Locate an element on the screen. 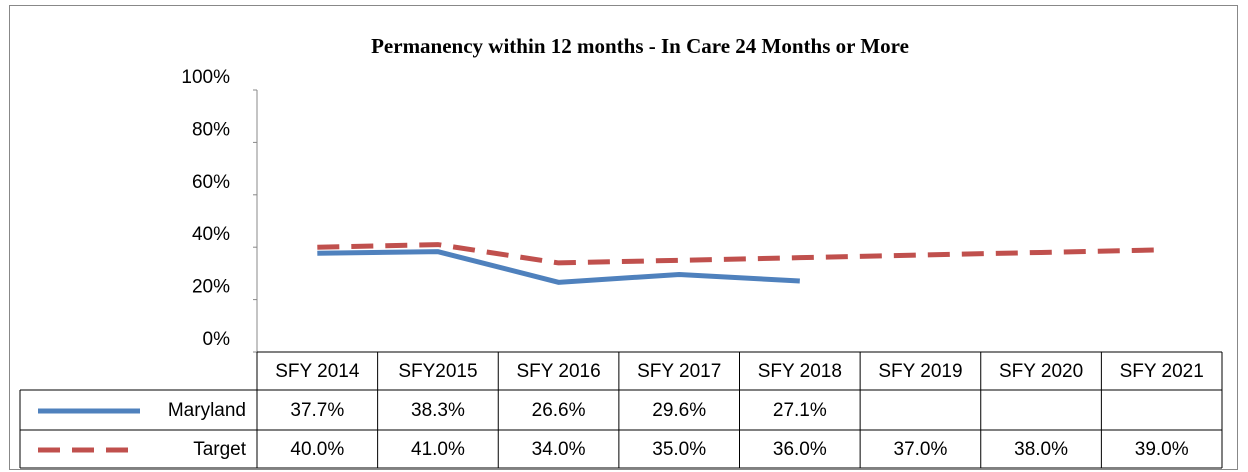 This screenshot has width=1248, height=472. value-label: 37.0% is located at coordinates (921, 449).